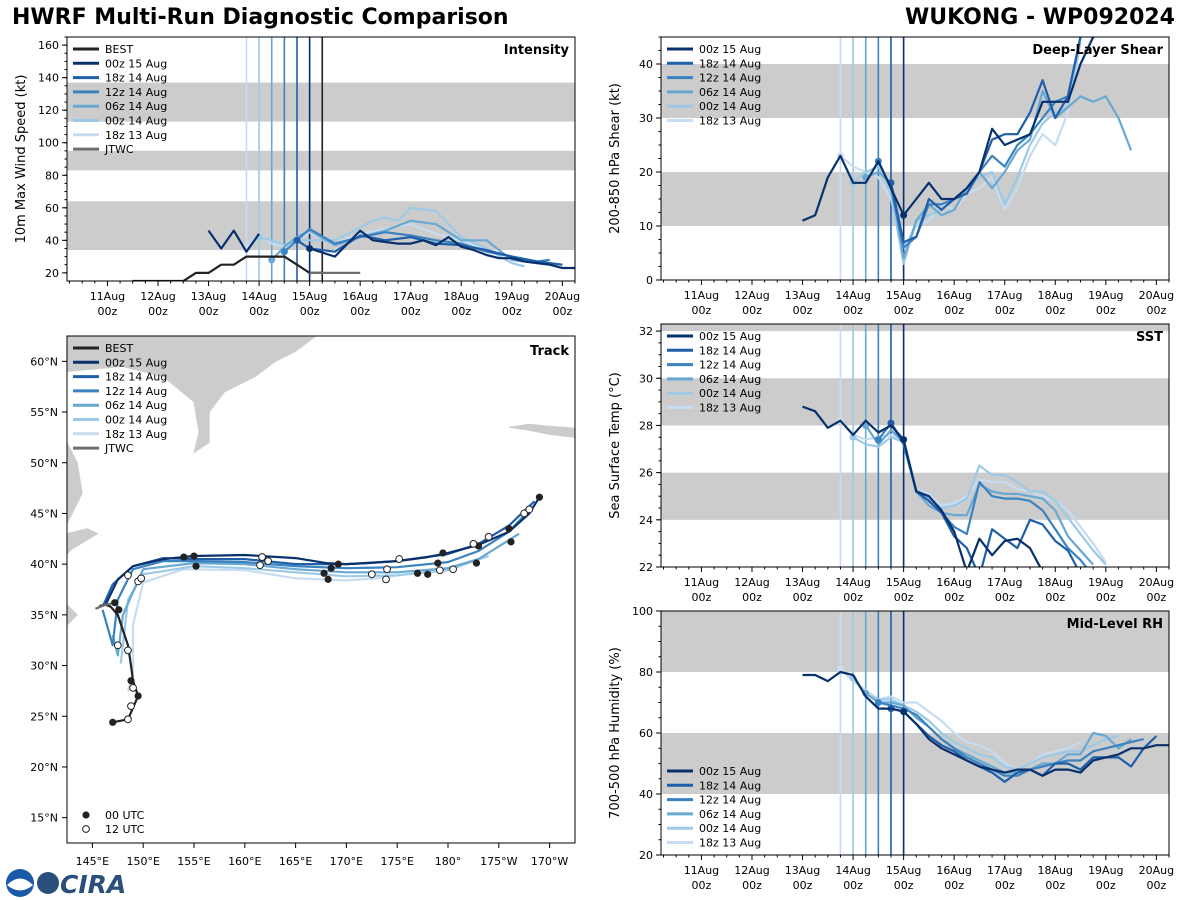 The image size is (1200, 900). Describe the element at coordinates (1115, 624) in the screenshot. I see `panel-title: Mid-Level RH` at that location.